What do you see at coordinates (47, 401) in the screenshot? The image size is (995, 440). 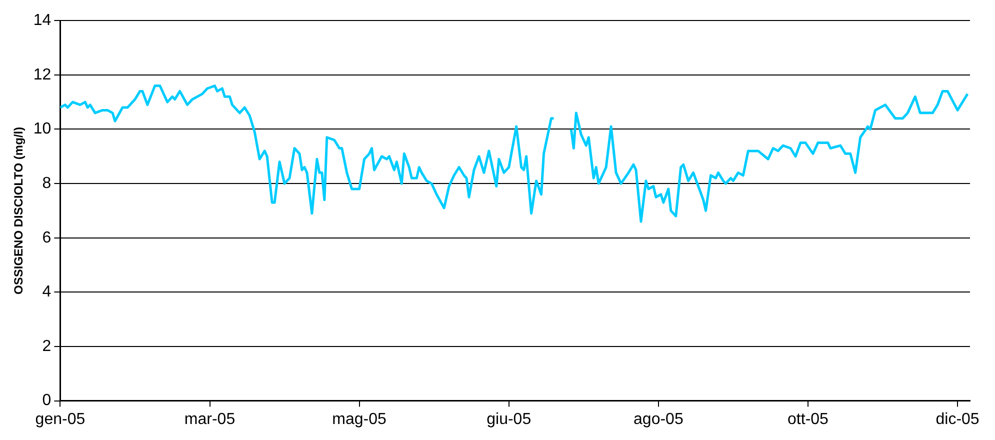 I see `y-tick-label: 0` at bounding box center [47, 401].